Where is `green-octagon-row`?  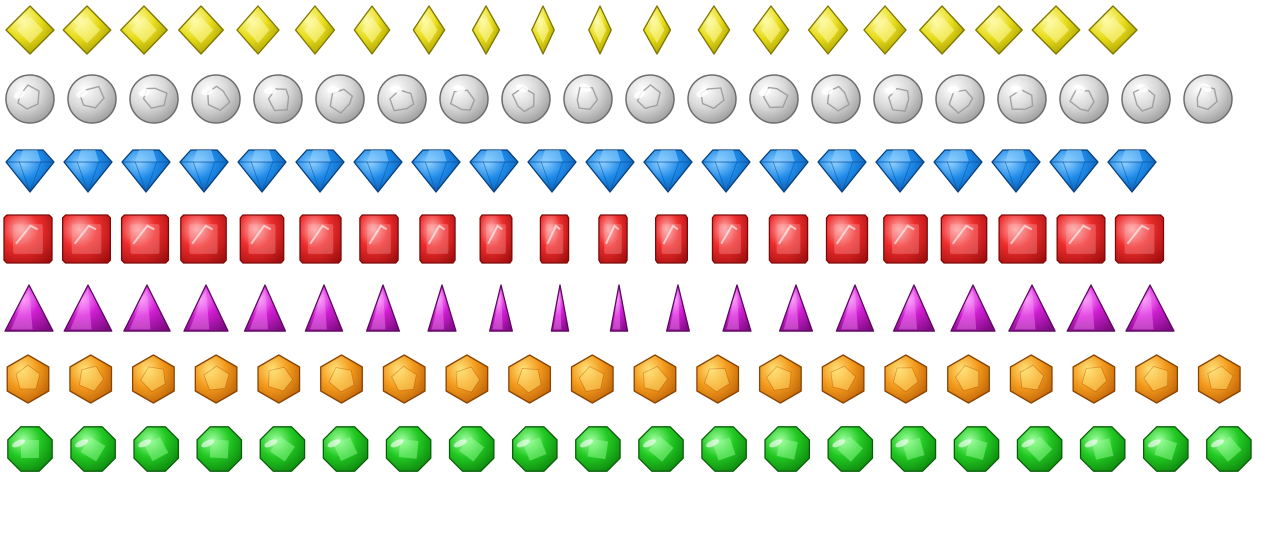
green-octagon-row is located at coordinates (629, 449).